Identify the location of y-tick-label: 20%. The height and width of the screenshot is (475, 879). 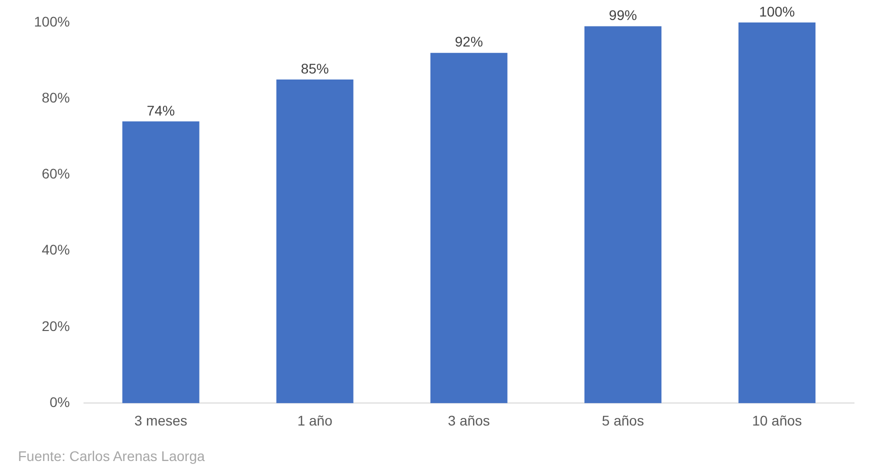
(56, 326).